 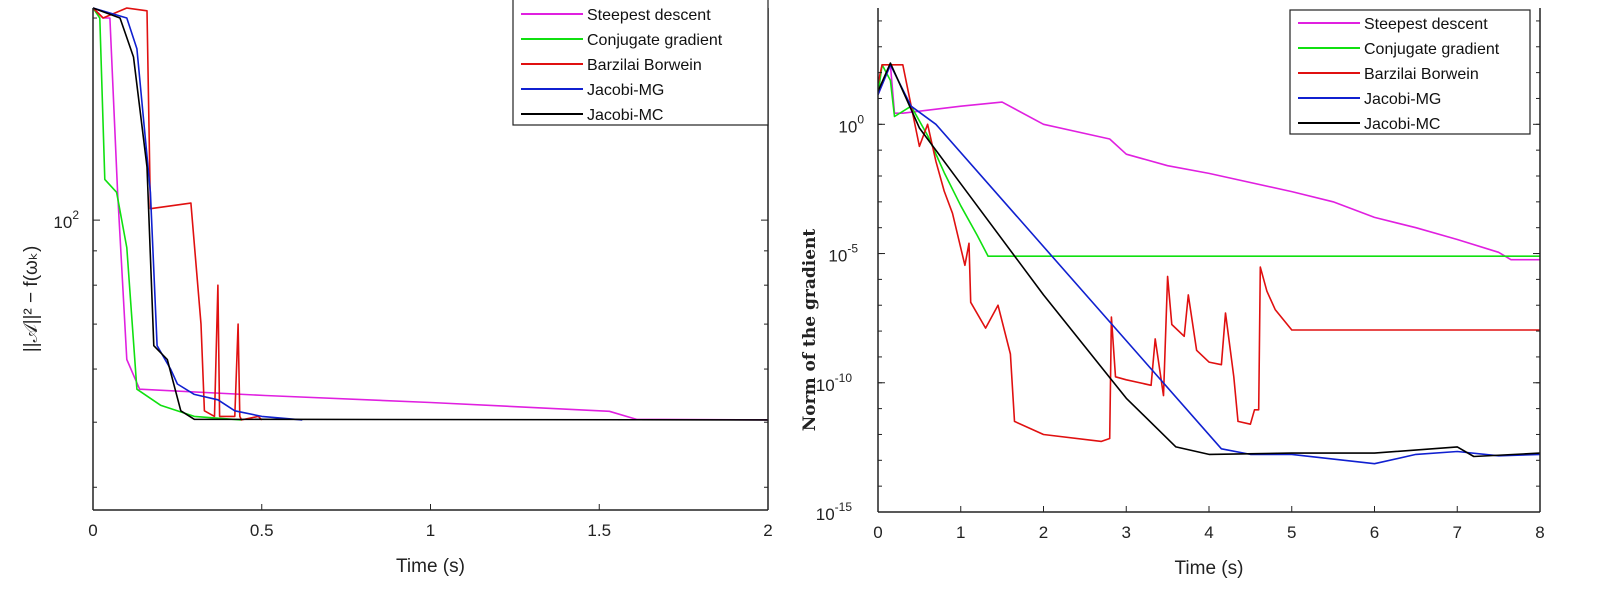 I want to click on y-tick-label: 10⁻¹⁰, so click(x=834, y=383).